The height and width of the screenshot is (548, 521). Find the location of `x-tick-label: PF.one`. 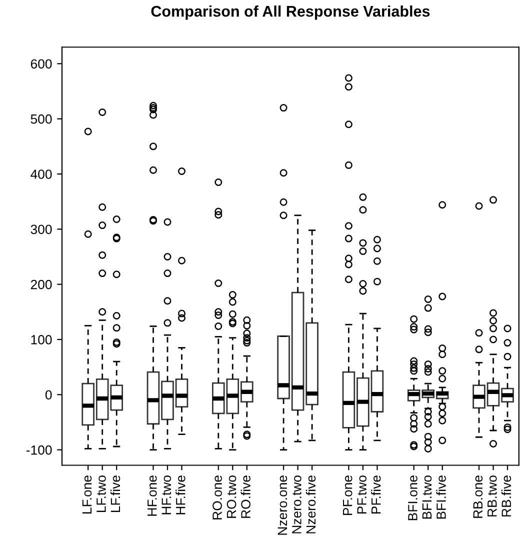

x-tick-label: PF.one is located at coordinates (347, 495).